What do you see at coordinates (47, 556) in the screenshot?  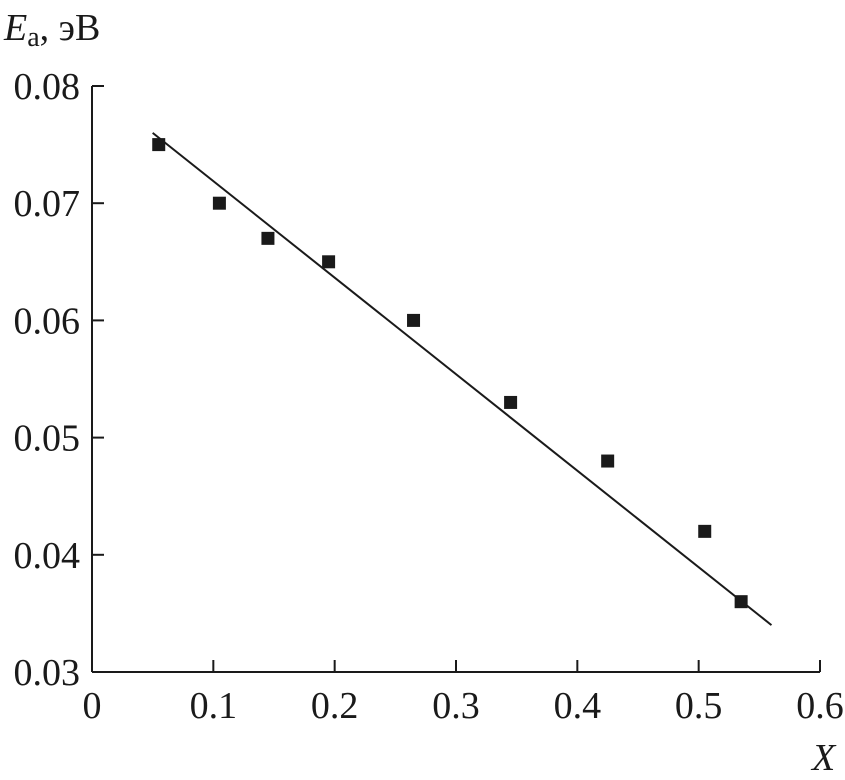 I see `y-tick-label: 0.04` at bounding box center [47, 556].